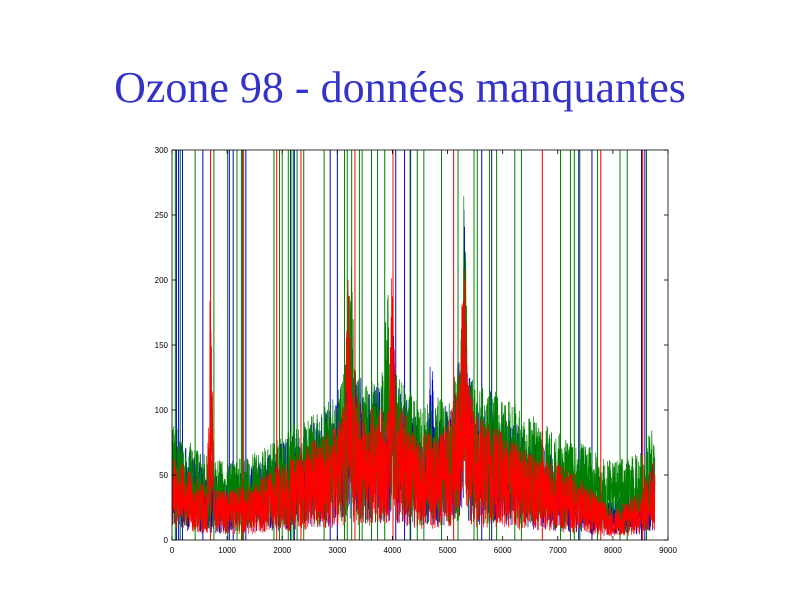 This screenshot has height=600, width=800. What do you see at coordinates (613, 550) in the screenshot?
I see `x-tick-label: 8000` at bounding box center [613, 550].